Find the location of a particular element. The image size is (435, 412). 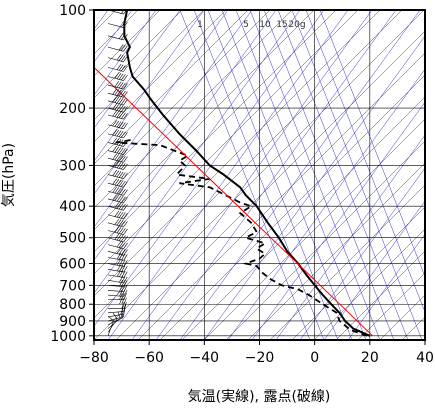

mixing-ratio-label: 20g is located at coordinates (296, 25).